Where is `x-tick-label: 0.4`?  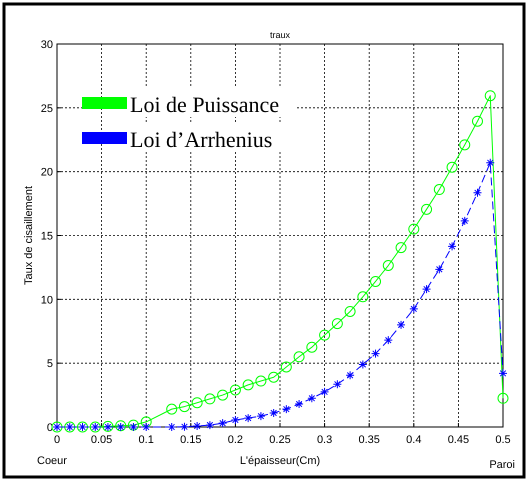
x-tick-label: 0.4 is located at coordinates (414, 440).